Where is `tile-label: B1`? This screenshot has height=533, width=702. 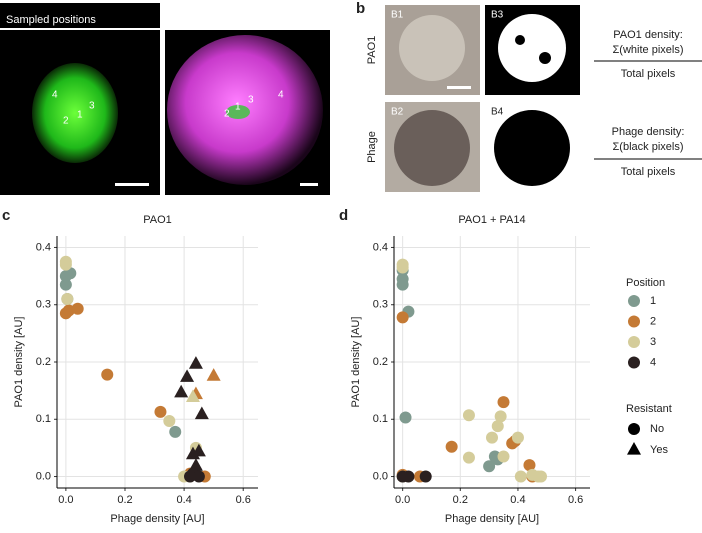 tile-label: B1 is located at coordinates (397, 15).